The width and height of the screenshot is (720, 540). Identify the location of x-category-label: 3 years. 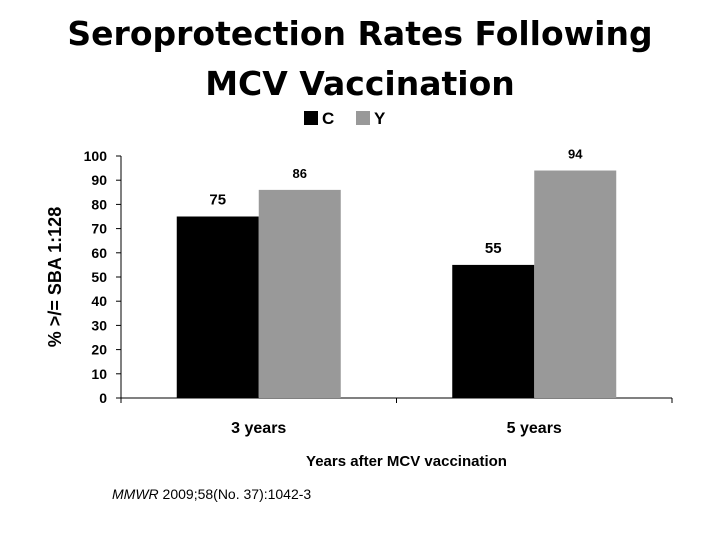
(258, 428).